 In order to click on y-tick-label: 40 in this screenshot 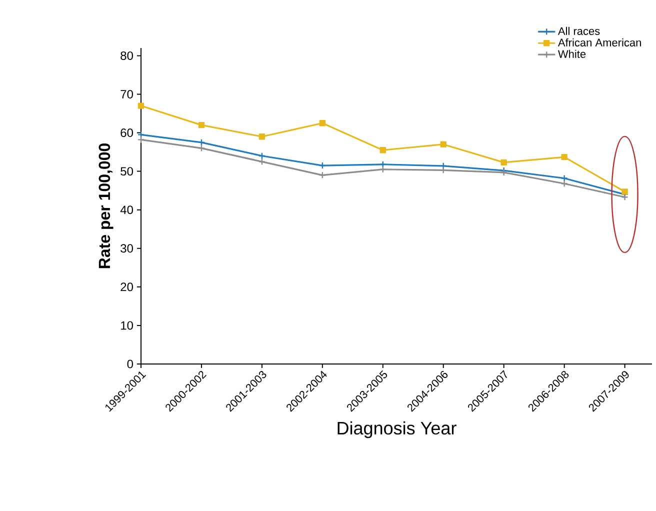, I will do `click(127, 210)`.